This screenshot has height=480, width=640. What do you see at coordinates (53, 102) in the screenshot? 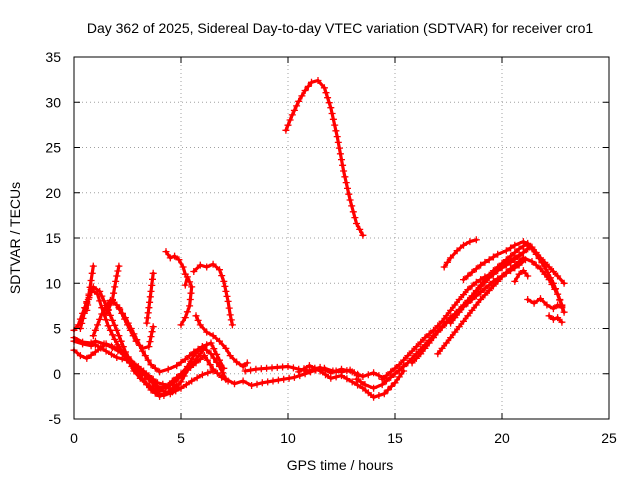
I see `y-tick-label: 30` at bounding box center [53, 102].